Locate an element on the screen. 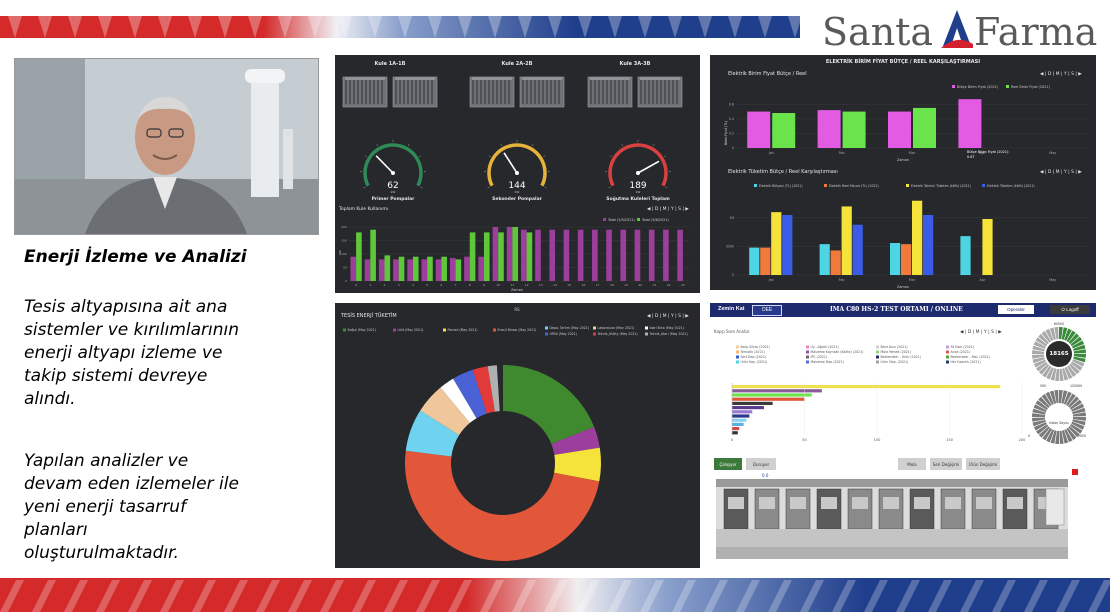  slide-line: Tesis altyapısına ait ana is located at coordinates (126, 307).